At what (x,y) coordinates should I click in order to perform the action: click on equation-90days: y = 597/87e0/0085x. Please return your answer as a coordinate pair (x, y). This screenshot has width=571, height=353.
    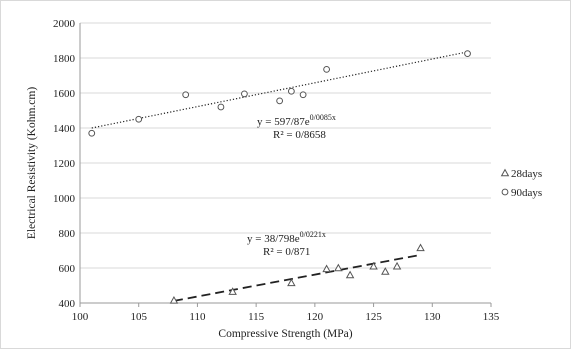
    Looking at the image, I should click on (296, 120).